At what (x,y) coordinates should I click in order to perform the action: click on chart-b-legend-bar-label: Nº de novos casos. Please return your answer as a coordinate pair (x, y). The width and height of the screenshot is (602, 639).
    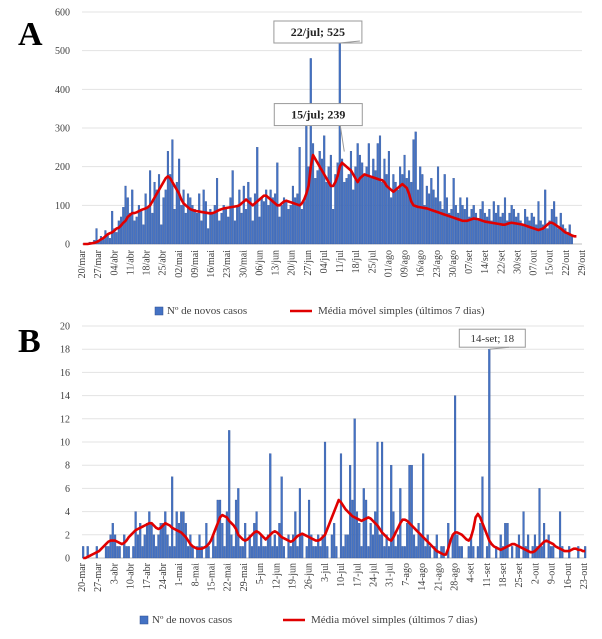
    Looking at the image, I should click on (192, 620).